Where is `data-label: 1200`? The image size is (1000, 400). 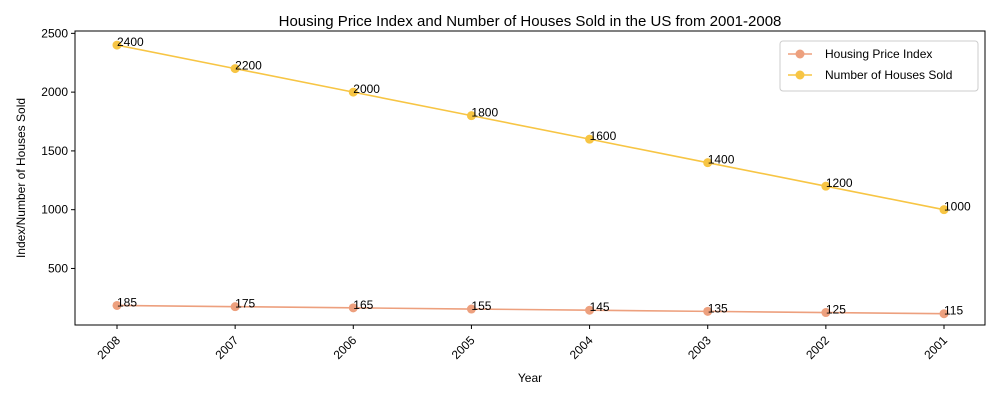
data-label: 1200 is located at coordinates (839, 183).